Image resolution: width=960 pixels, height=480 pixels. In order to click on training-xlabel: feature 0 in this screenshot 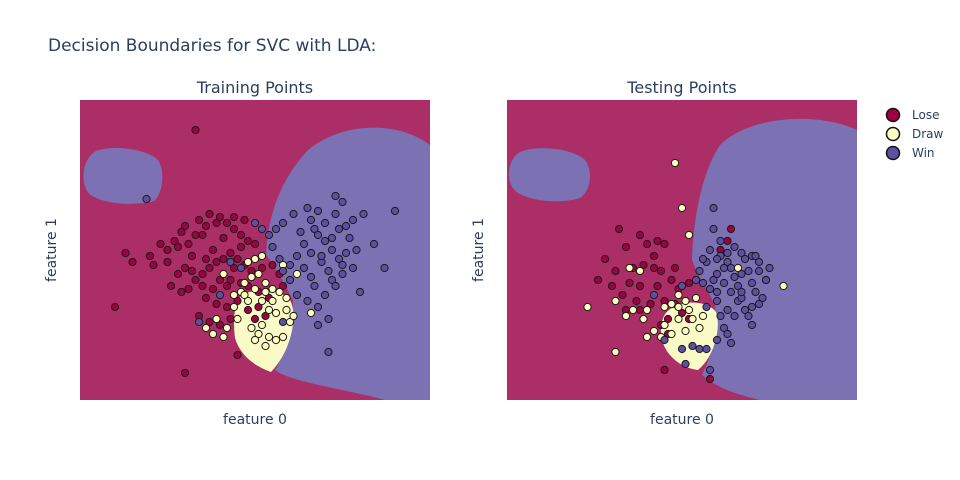, I will do `click(255, 420)`.